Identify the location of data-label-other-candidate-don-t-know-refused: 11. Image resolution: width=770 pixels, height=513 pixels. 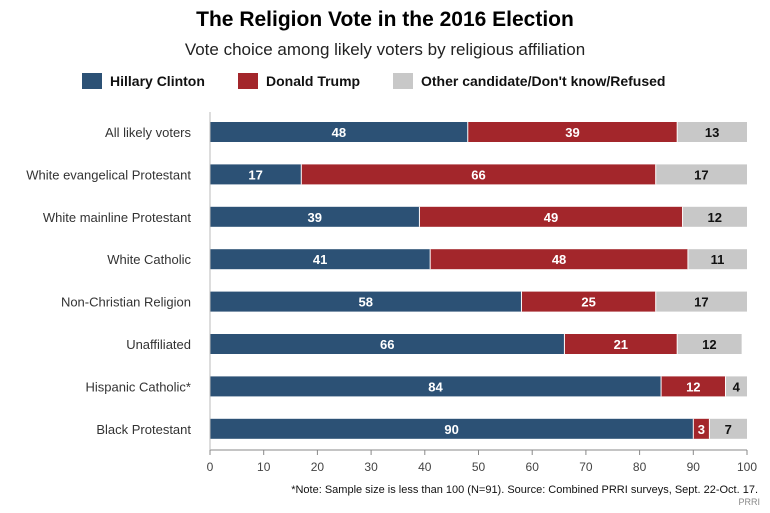
(718, 259).